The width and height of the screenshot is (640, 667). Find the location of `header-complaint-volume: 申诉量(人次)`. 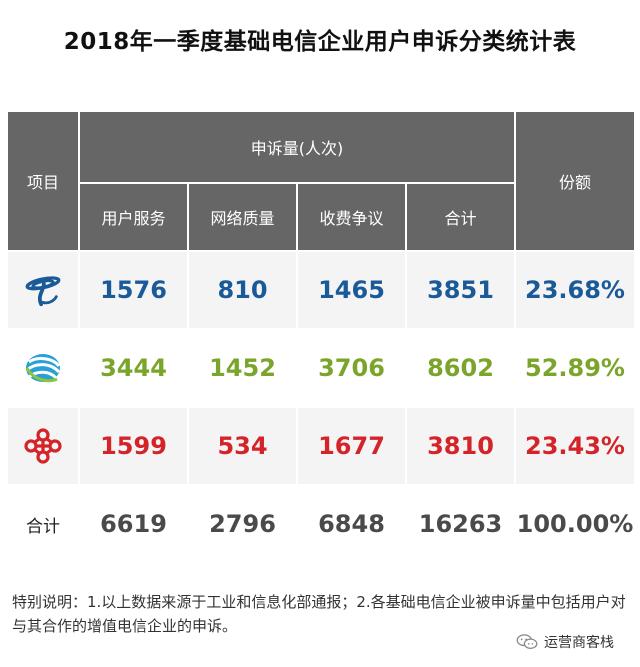

header-complaint-volume: 申诉量(人次) is located at coordinates (297, 147).